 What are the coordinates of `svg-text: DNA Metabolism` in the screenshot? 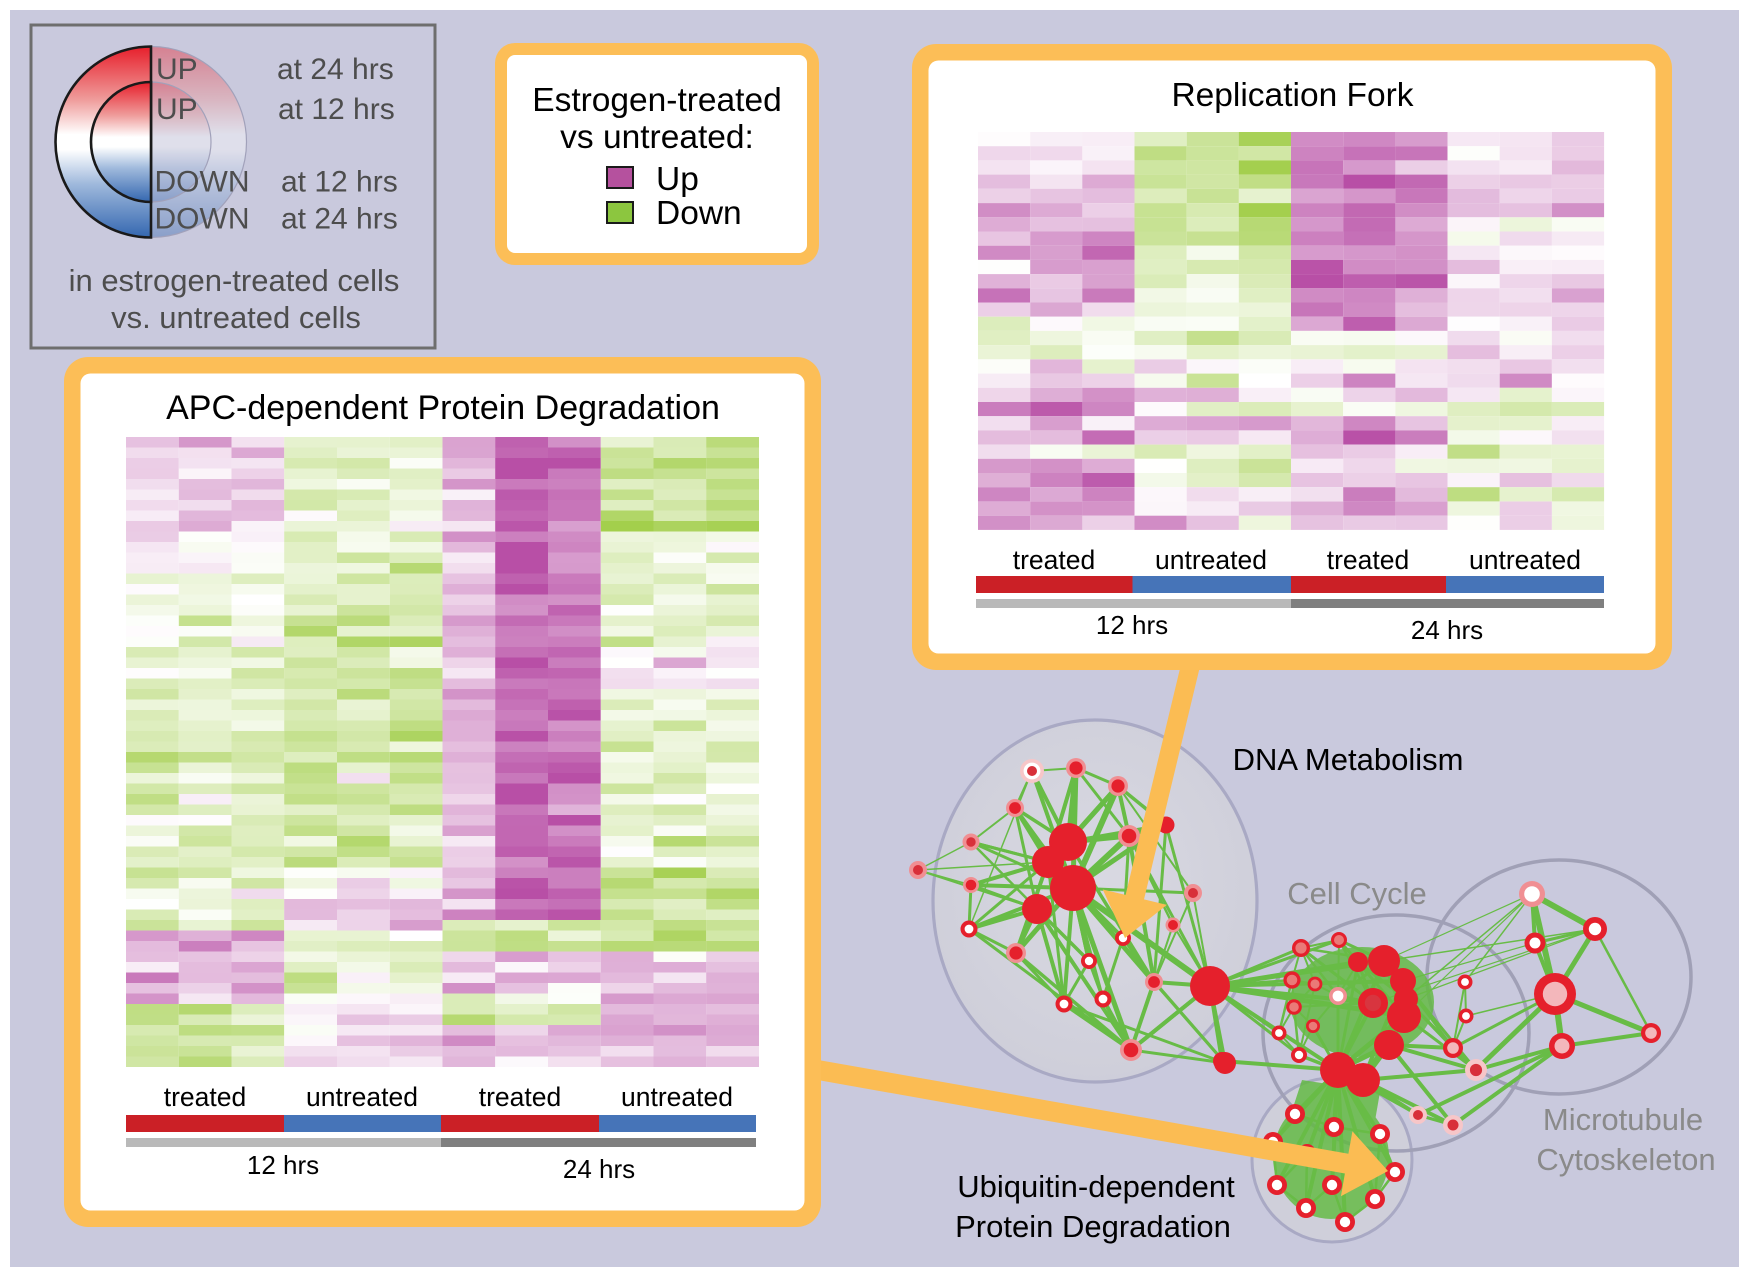 It's located at (1348, 759).